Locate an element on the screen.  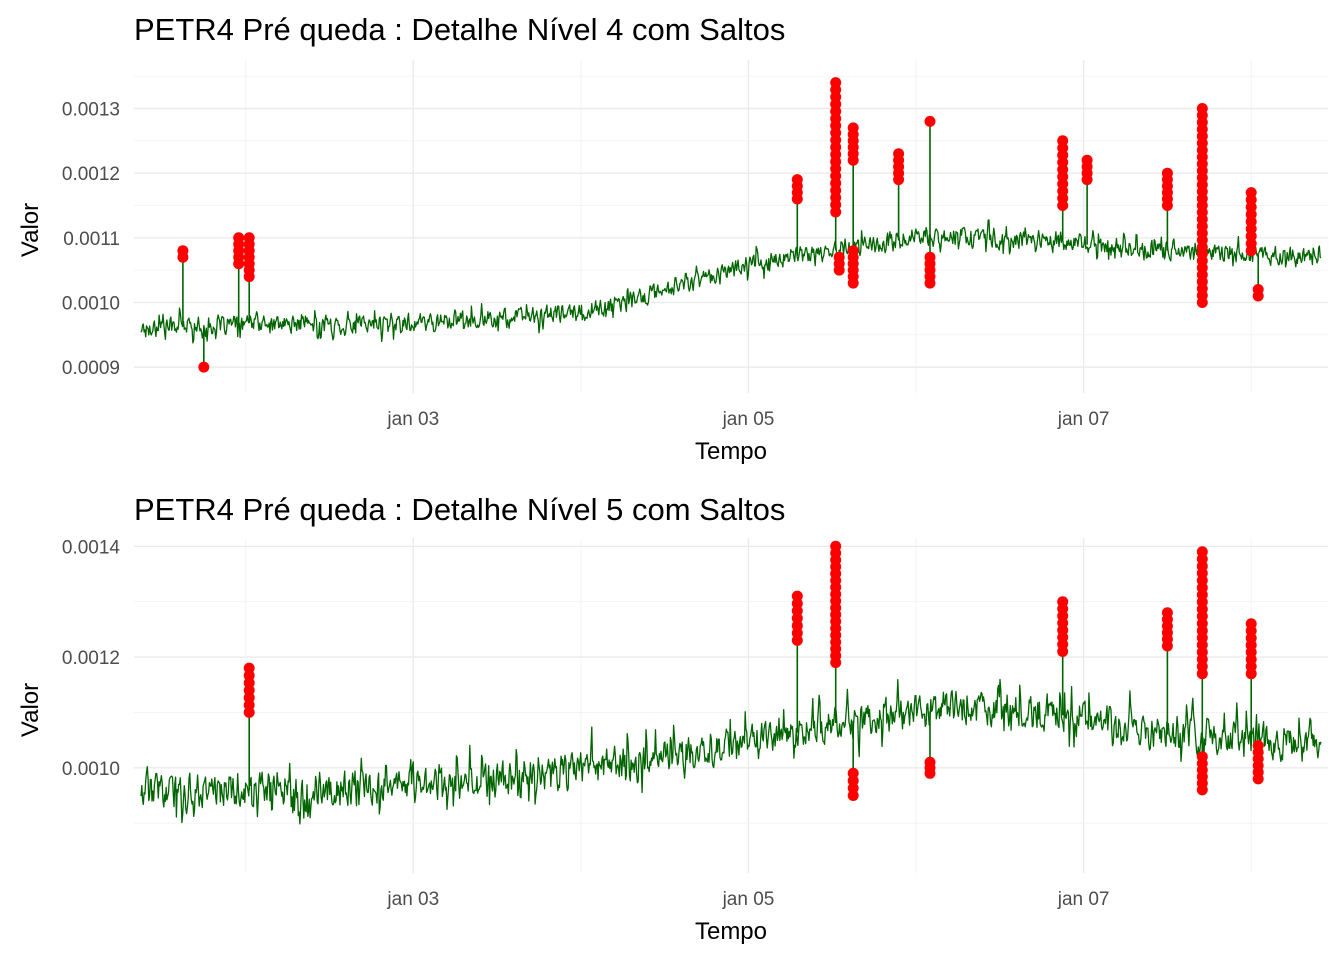
y-tick-labels: 0.0010 0.0012 0.0014 is located at coordinates (91, 658).